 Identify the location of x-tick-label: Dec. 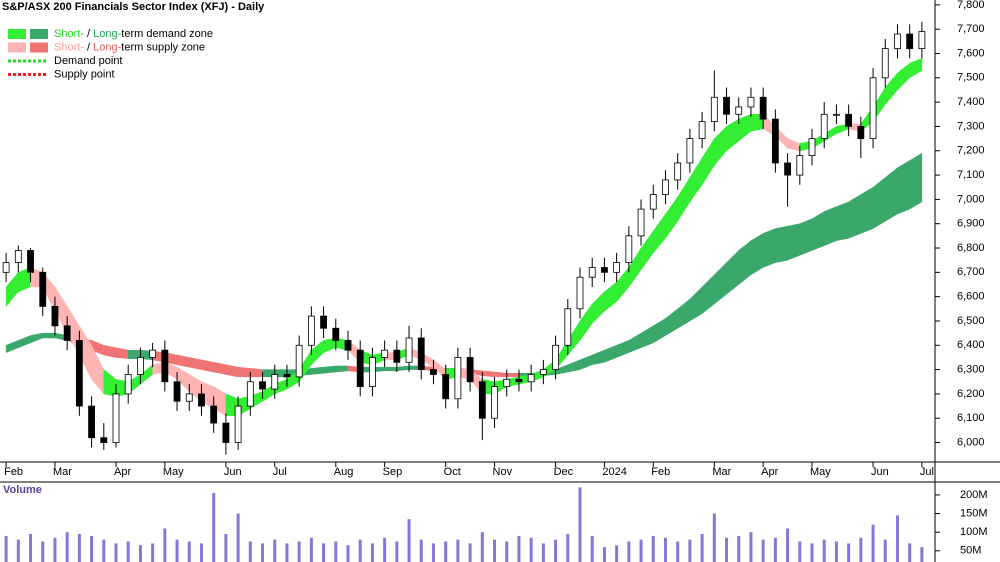
(564, 472).